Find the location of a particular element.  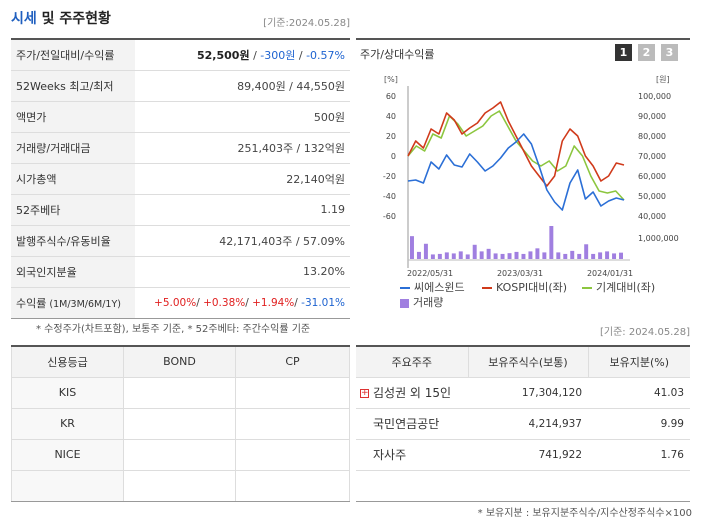

left-tick-label: 0 is located at coordinates (393, 156).